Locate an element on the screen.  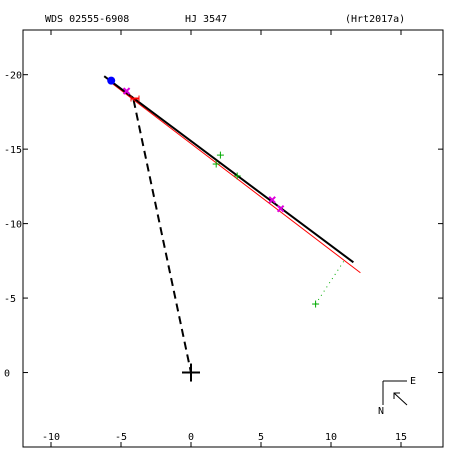
y-tick-label: -15 is located at coordinates (13, 150).